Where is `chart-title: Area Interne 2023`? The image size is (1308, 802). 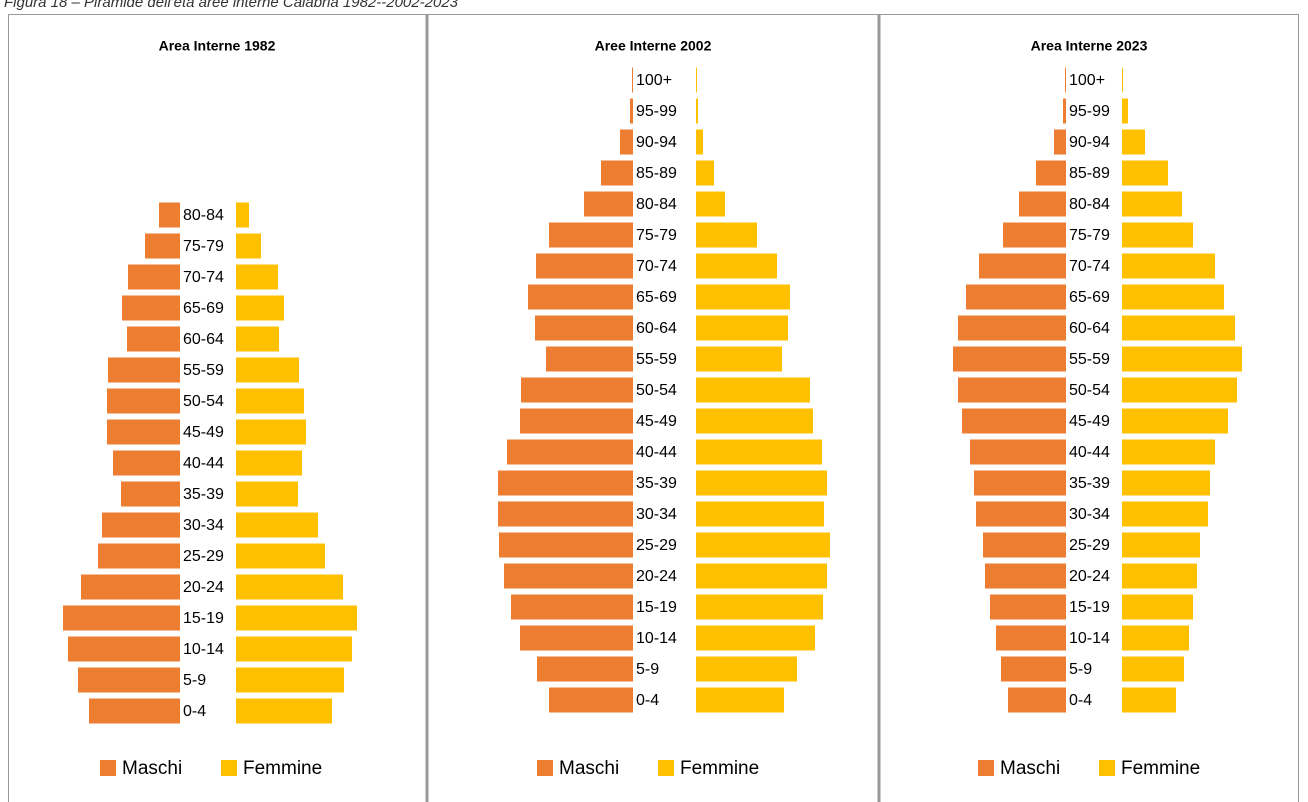
chart-title: Area Interne 2023 is located at coordinates (1089, 46).